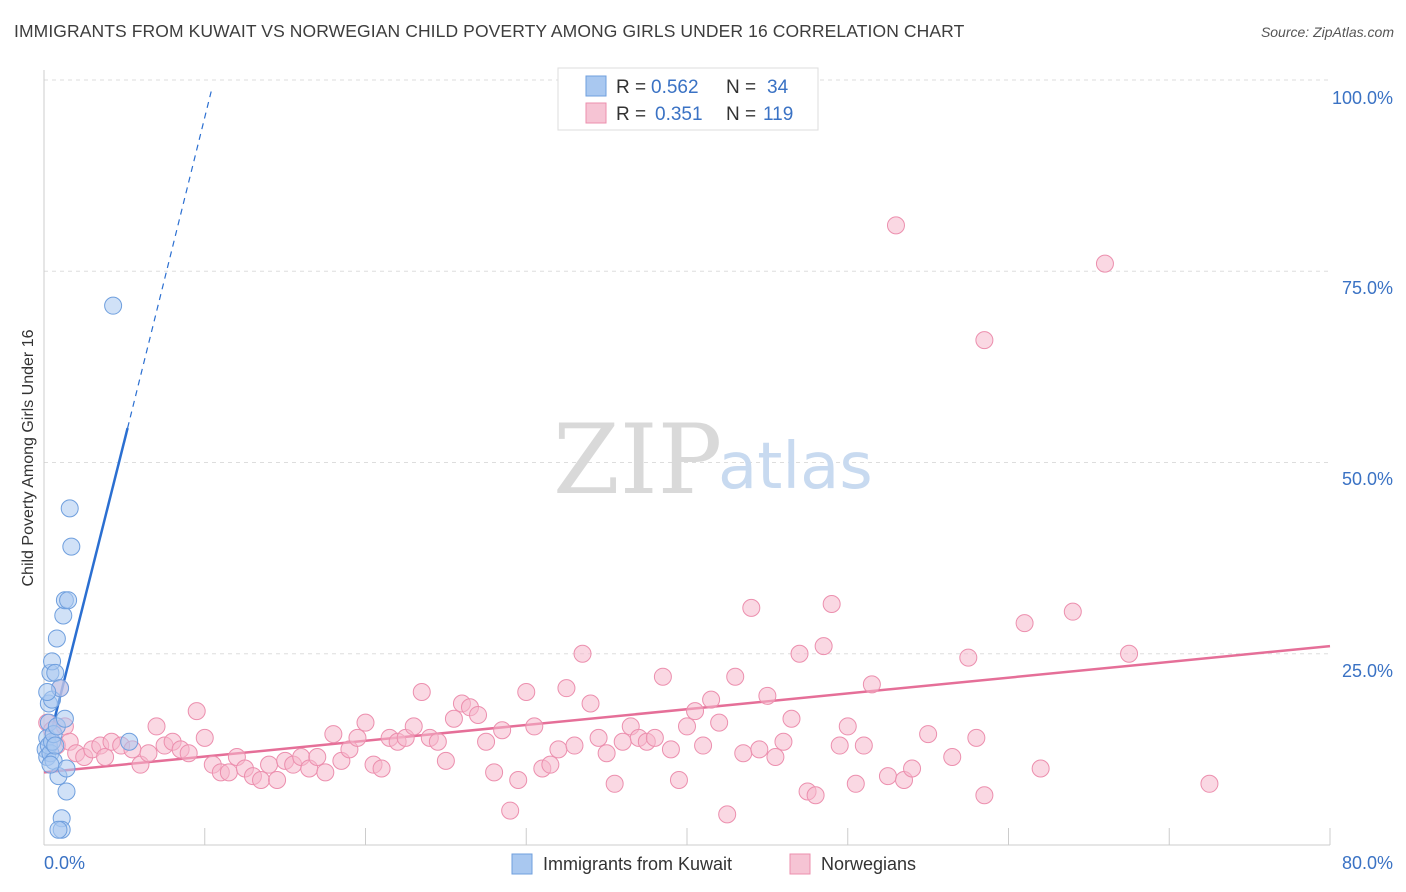  Describe the element at coordinates (1362, 384) in the screenshot. I see `y-tick-labels: 25.0% 50.0% 75.0% 100.0%` at that location.